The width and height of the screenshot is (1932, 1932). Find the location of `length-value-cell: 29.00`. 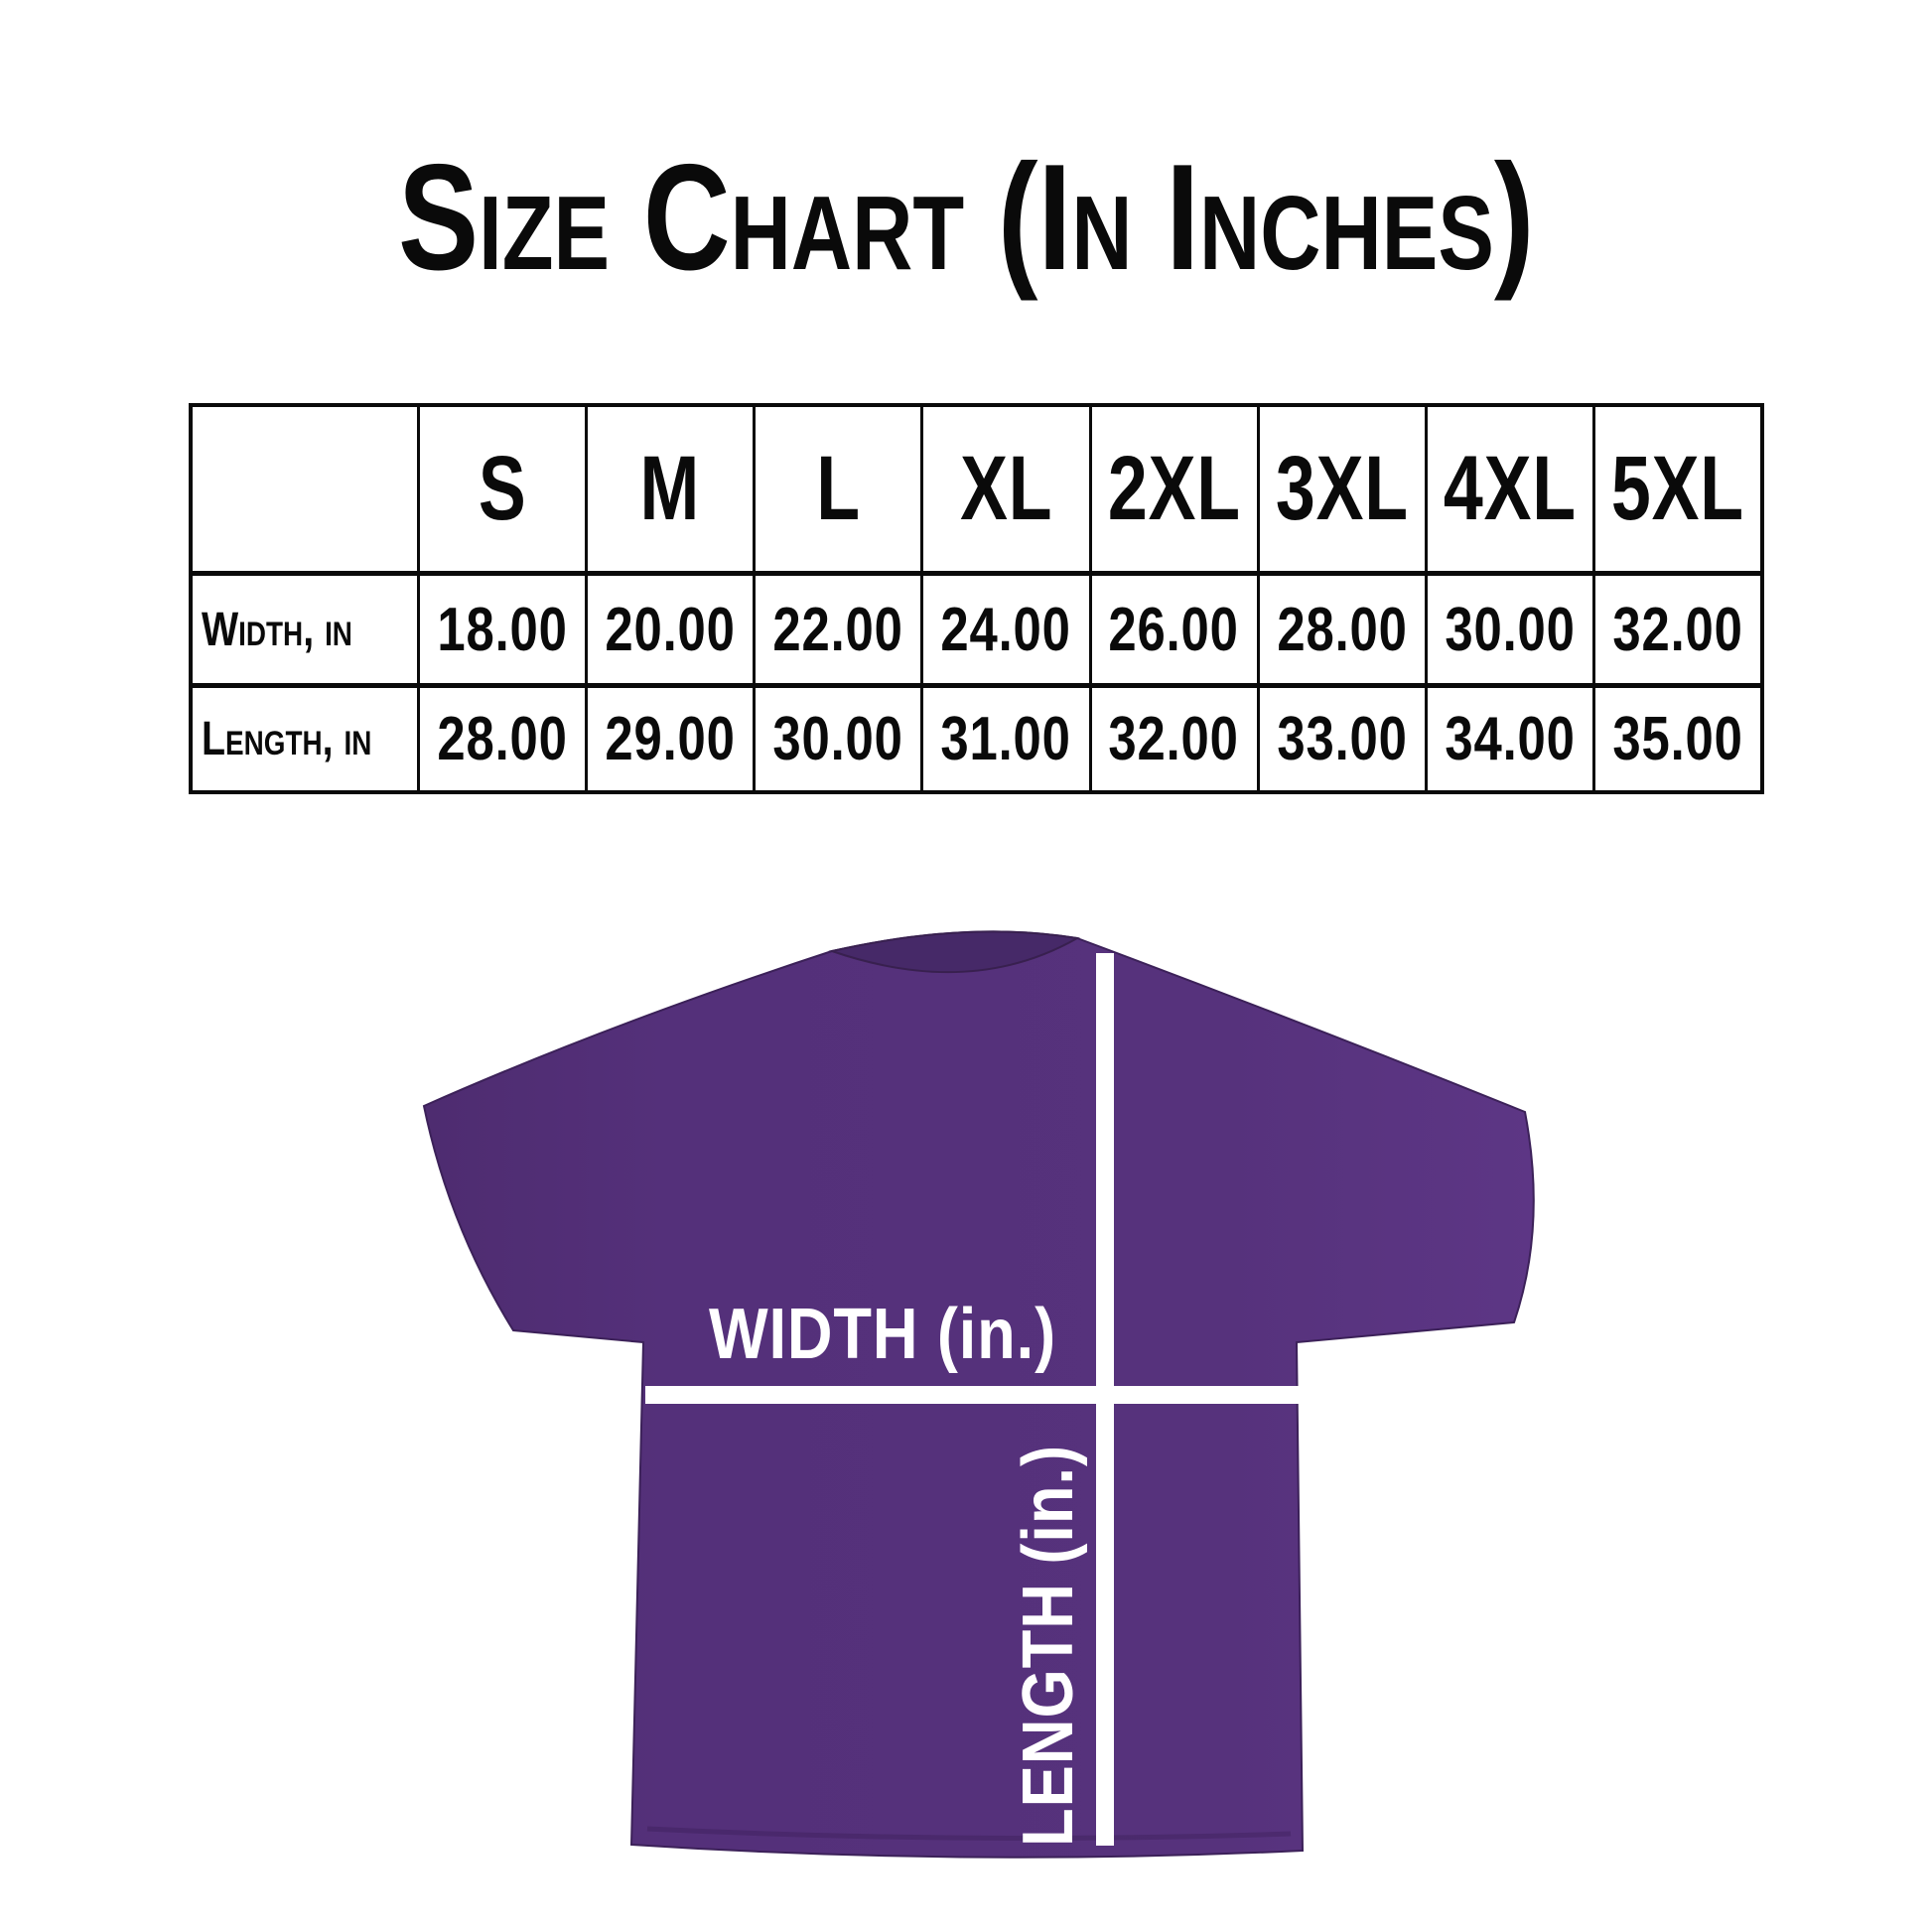

length-value-cell: 29.00 is located at coordinates (670, 736).